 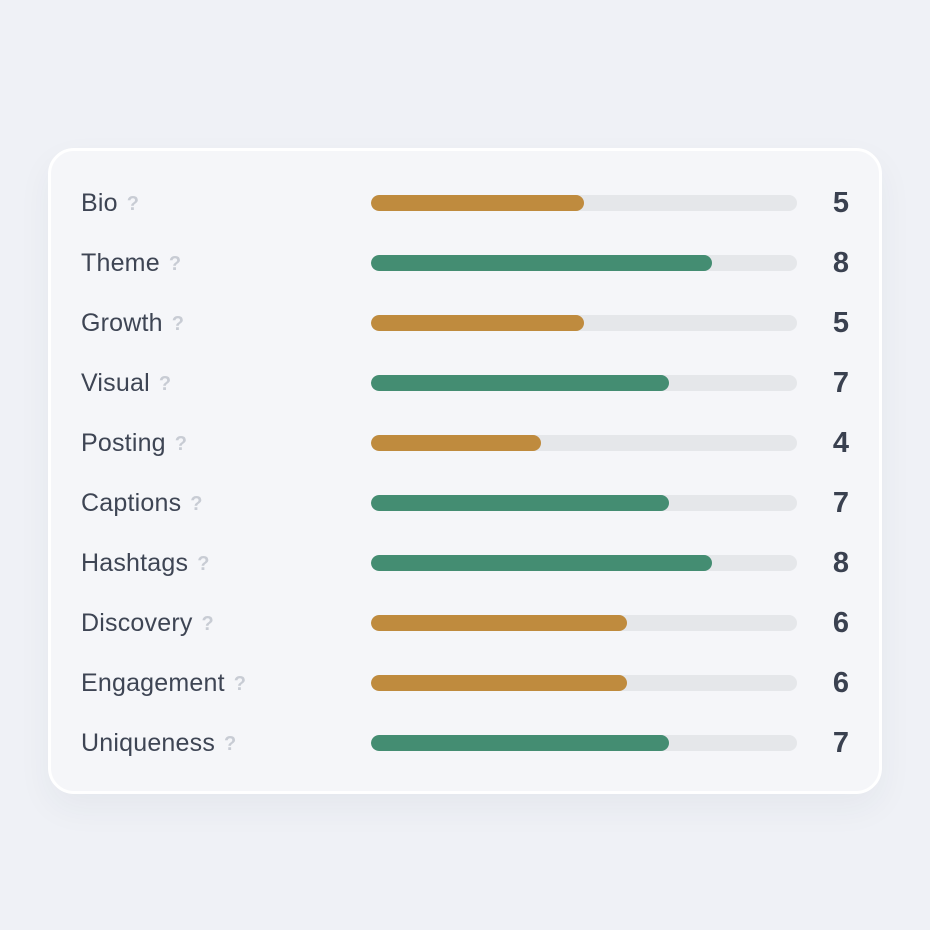 I want to click on metric-label-cell: Growth ?, so click(x=226, y=323).